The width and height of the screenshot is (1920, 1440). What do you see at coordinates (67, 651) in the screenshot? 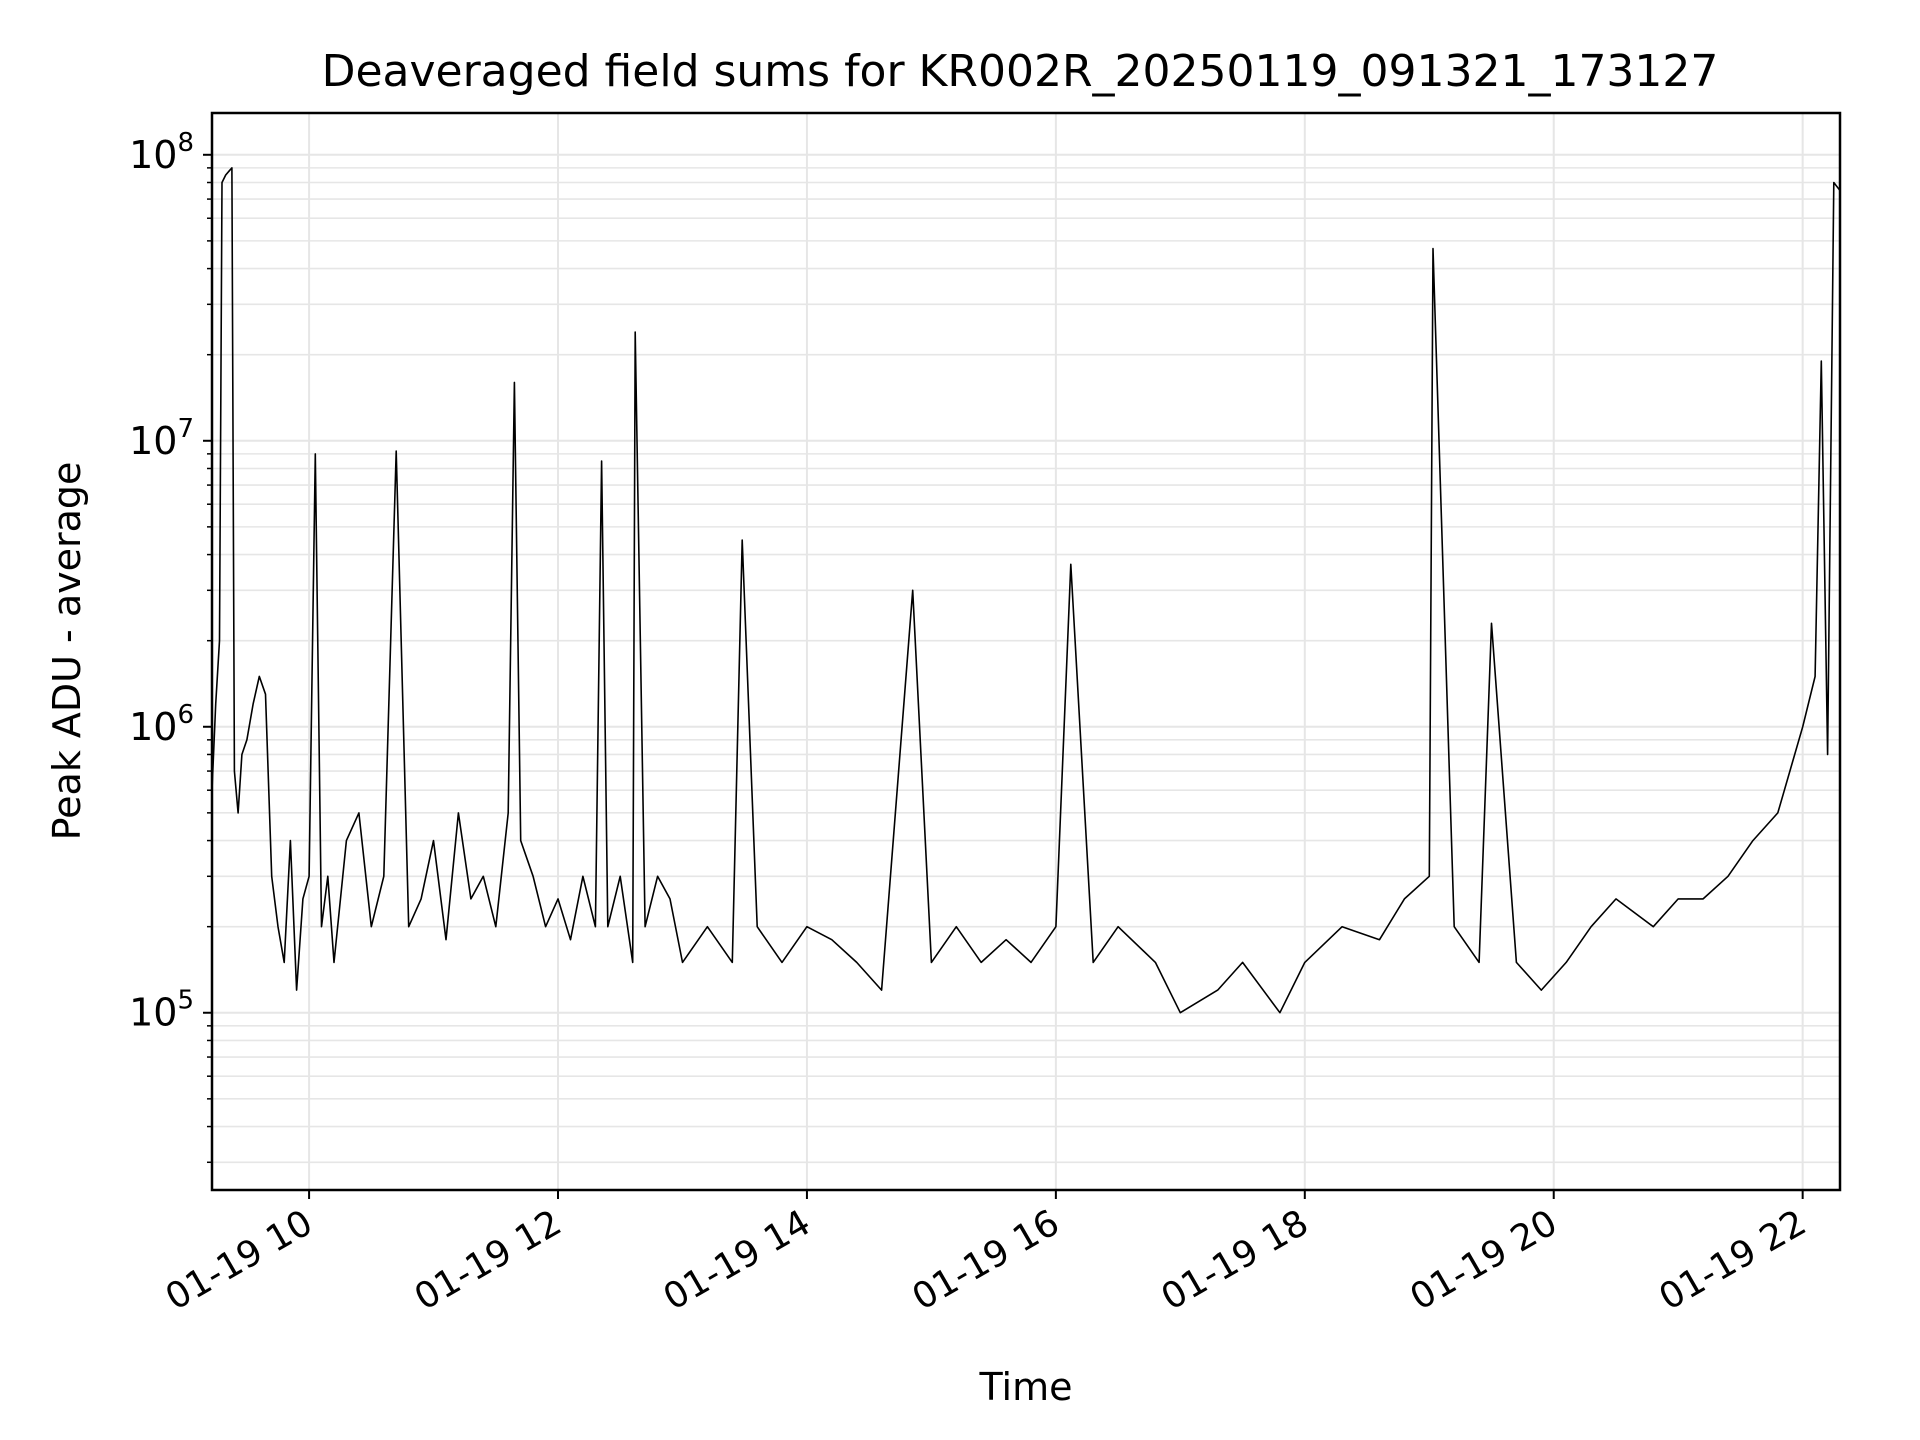
I see `y-axis-label: Peak ADU - average` at bounding box center [67, 651].